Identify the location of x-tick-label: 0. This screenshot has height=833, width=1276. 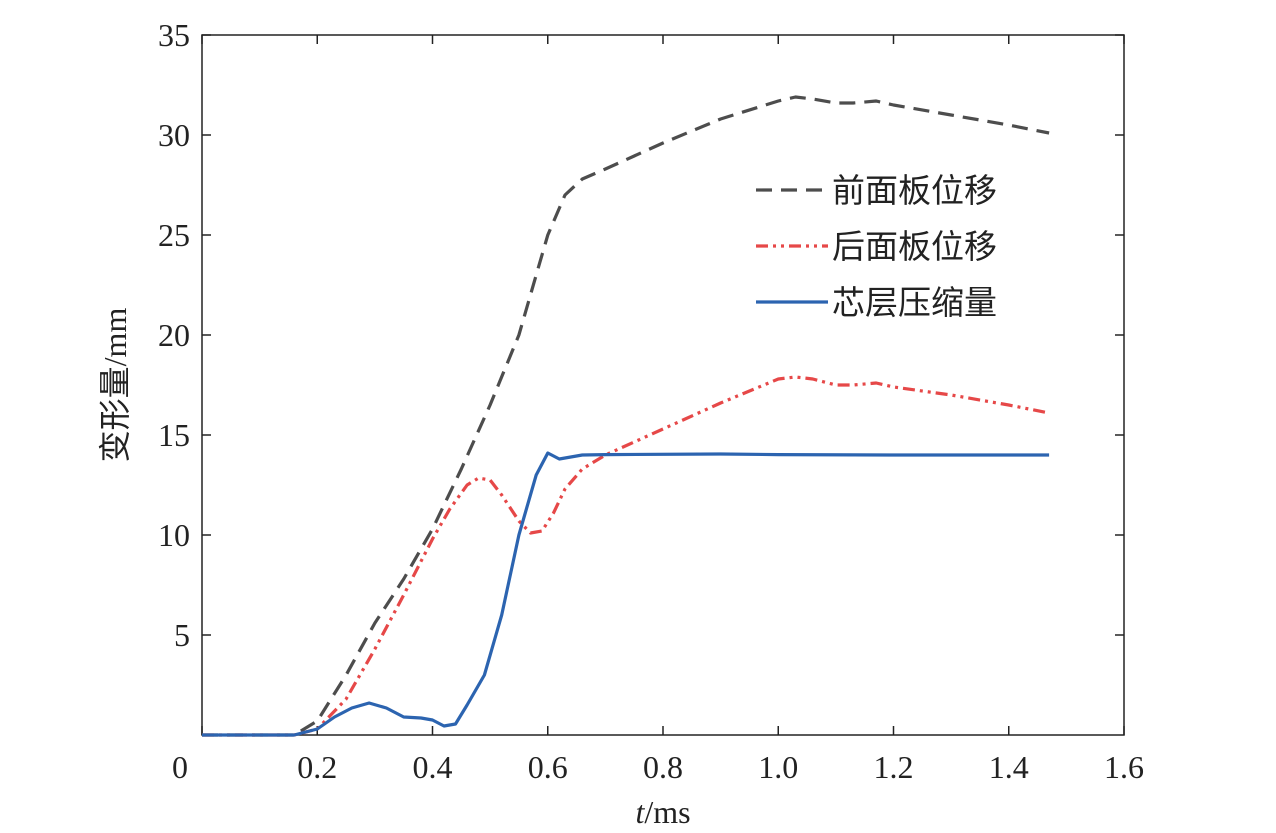
(180, 767).